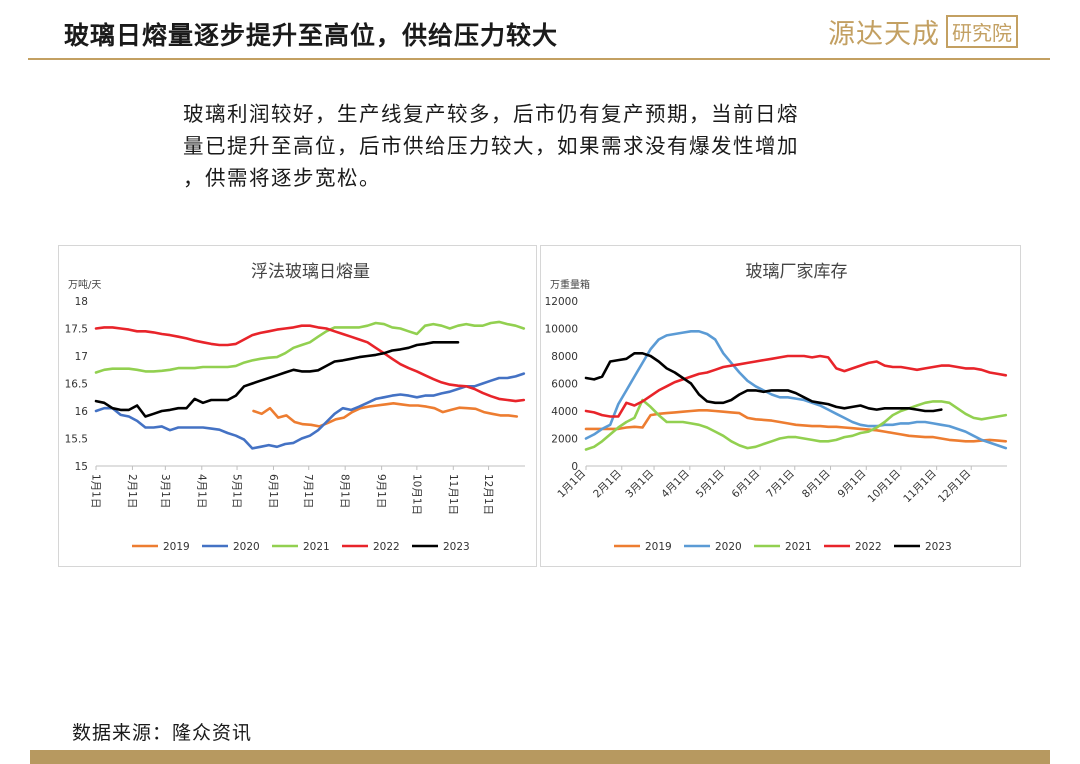 Image resolution: width=1080 pixels, height=764 pixels. Describe the element at coordinates (564, 385) in the screenshot. I see `y-tick-label: 6000` at that location.